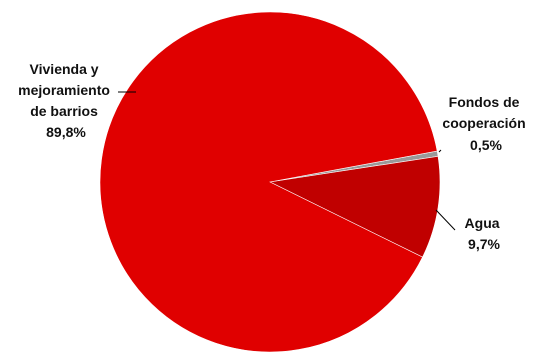 The height and width of the screenshot is (352, 538). I want to click on label-agua-line1: Agua, so click(482, 223).